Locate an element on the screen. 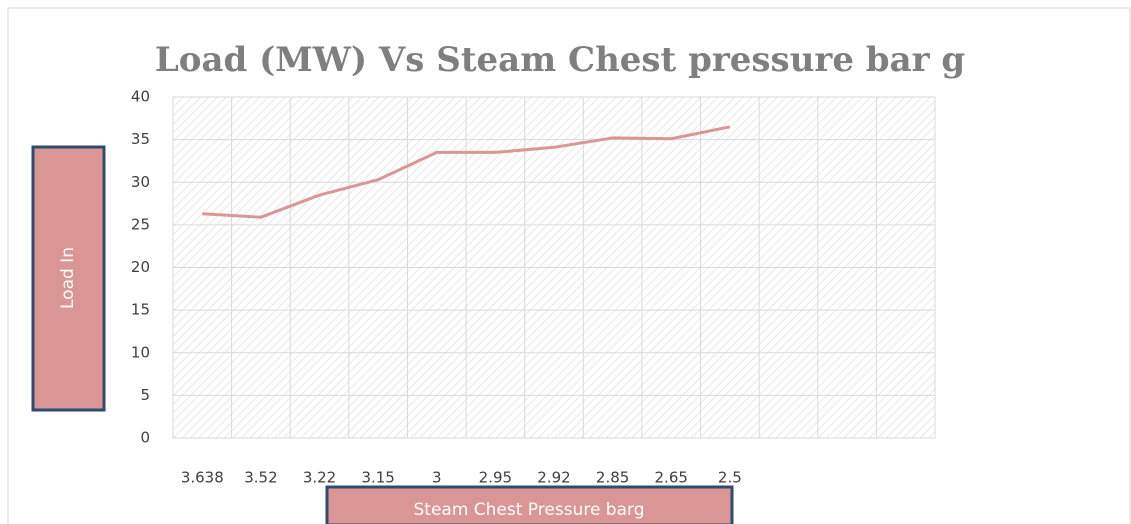  x-tick-label: 2.5 is located at coordinates (730, 478).